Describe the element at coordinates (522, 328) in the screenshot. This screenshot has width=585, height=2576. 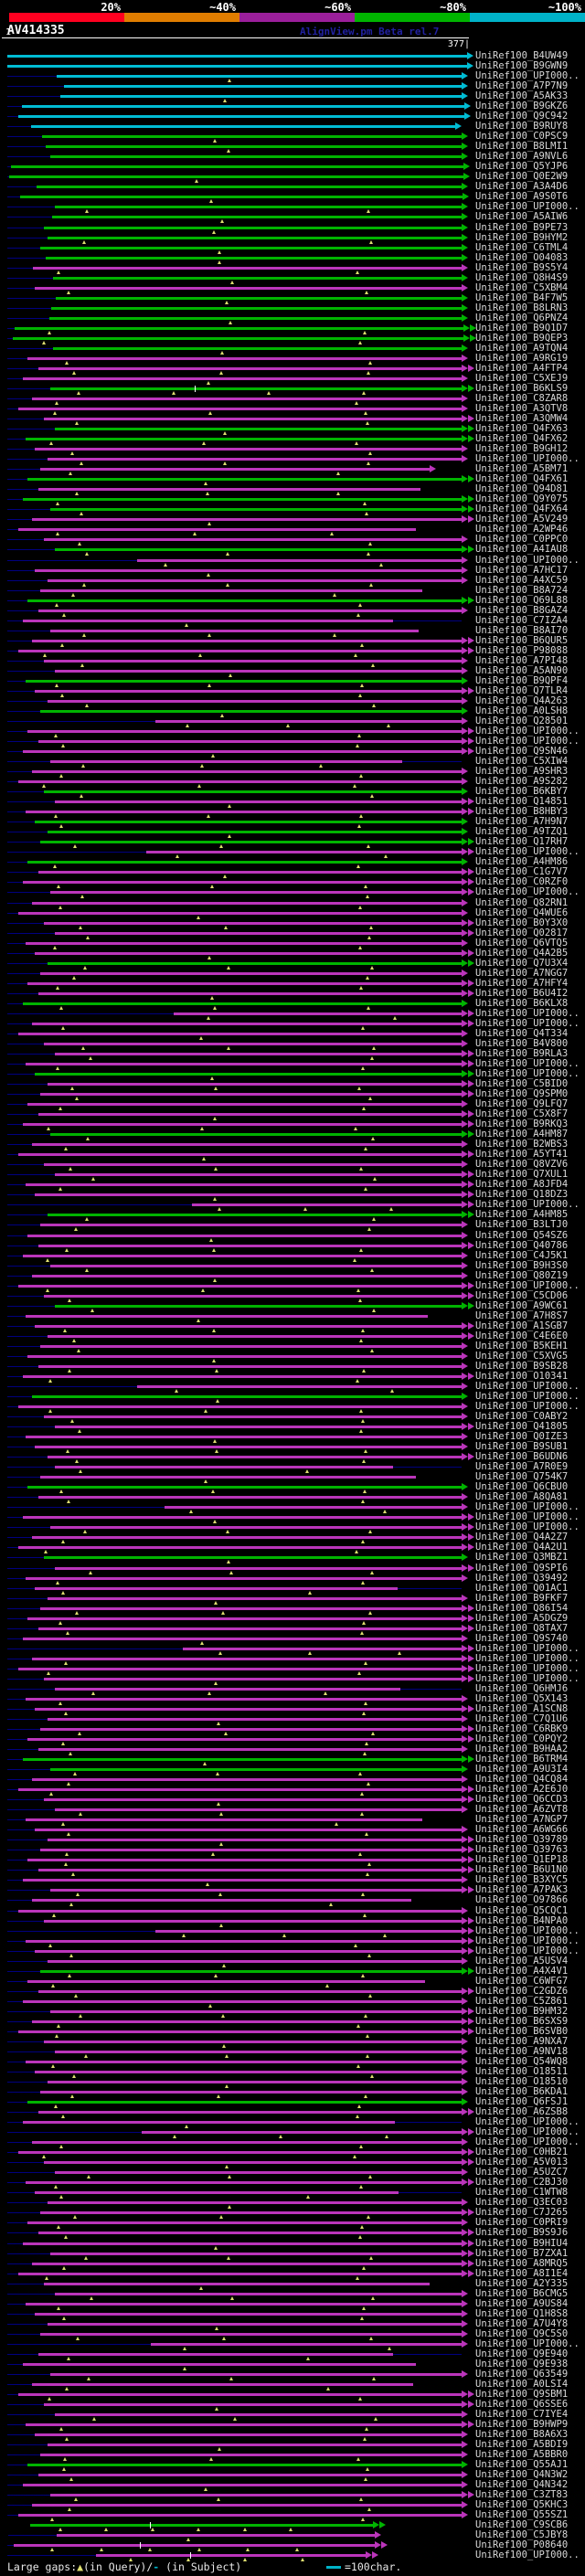
I see `hit-label: UniRef100_B9Q1D7` at that location.